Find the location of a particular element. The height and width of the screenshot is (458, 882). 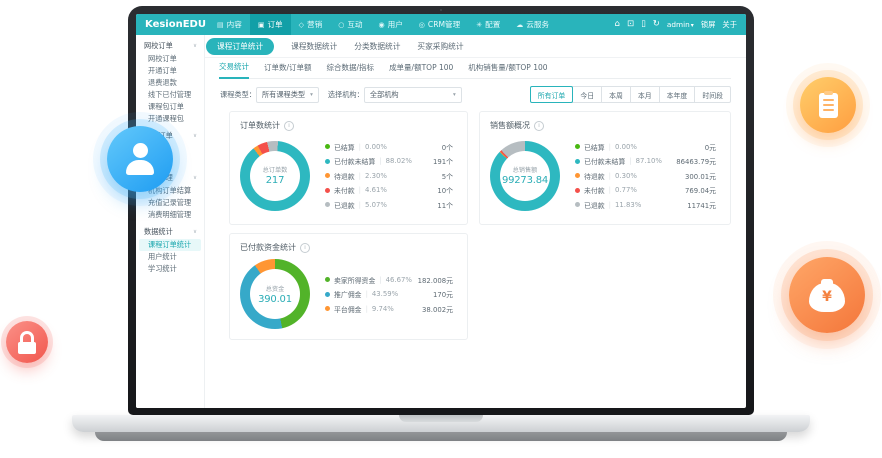

legend-value: 11个 is located at coordinates (445, 205).